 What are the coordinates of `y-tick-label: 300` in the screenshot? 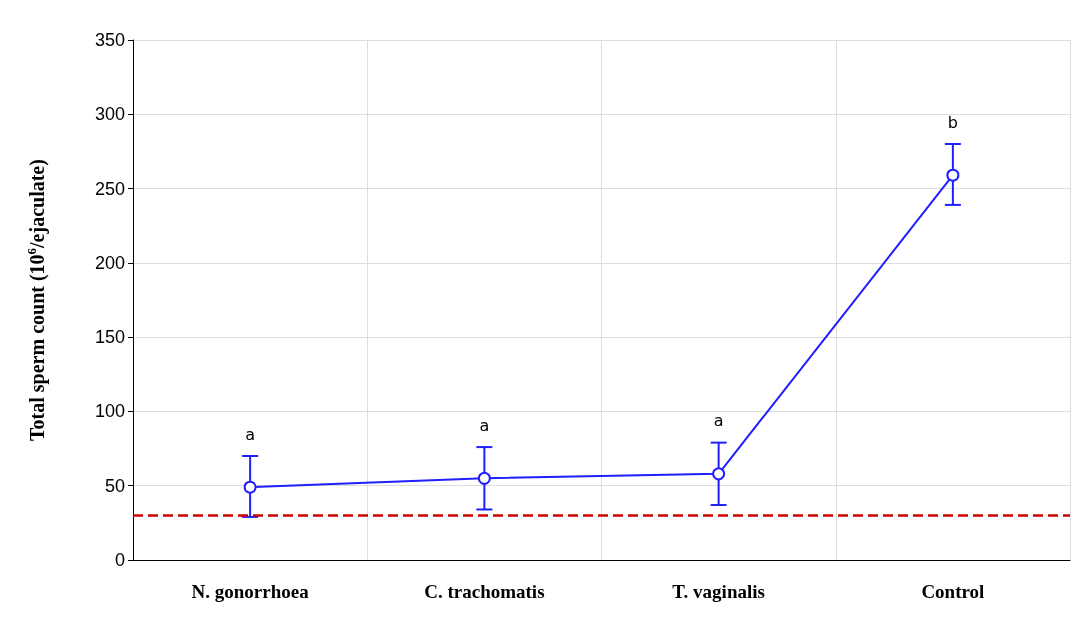 It's located at (109, 114).